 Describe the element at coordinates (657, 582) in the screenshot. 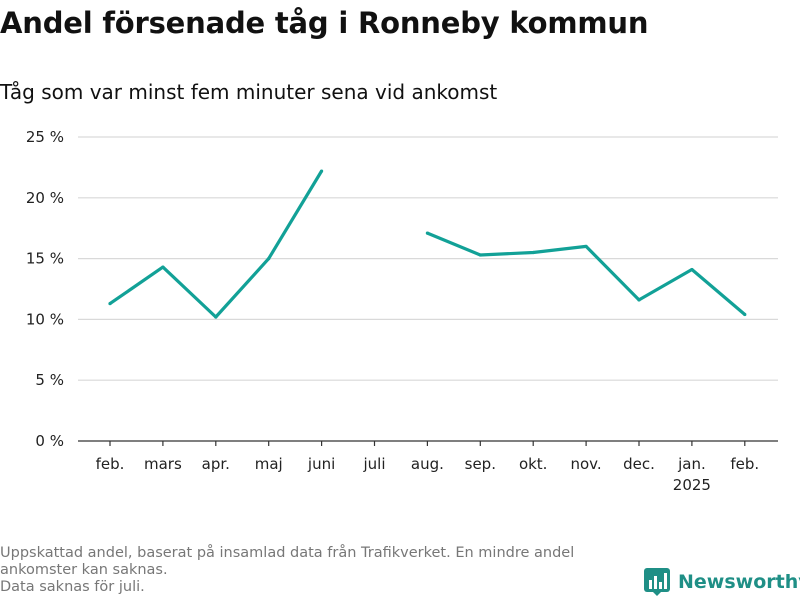

I see `bar-chart-logo-icon` at that location.